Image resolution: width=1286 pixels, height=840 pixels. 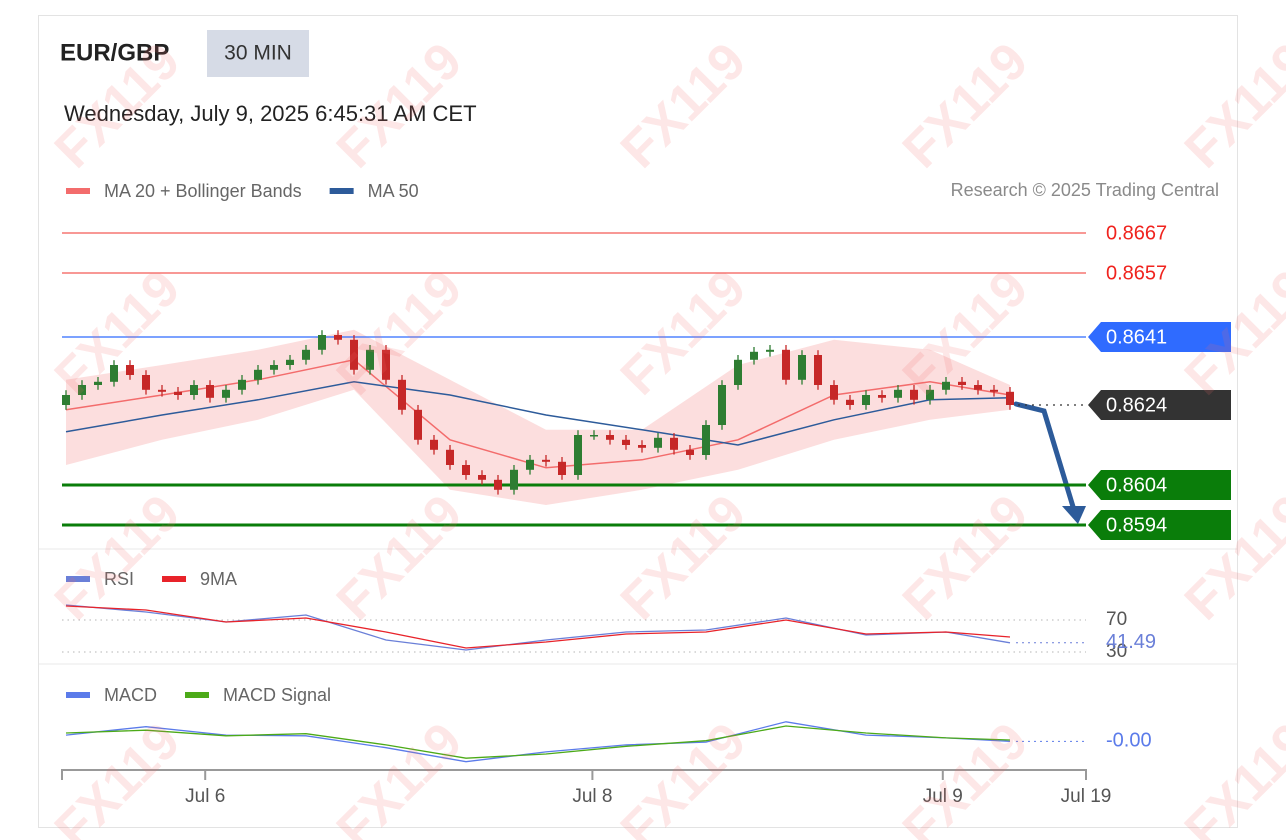 I want to click on forecast-arrow, so click(x=1045, y=457).